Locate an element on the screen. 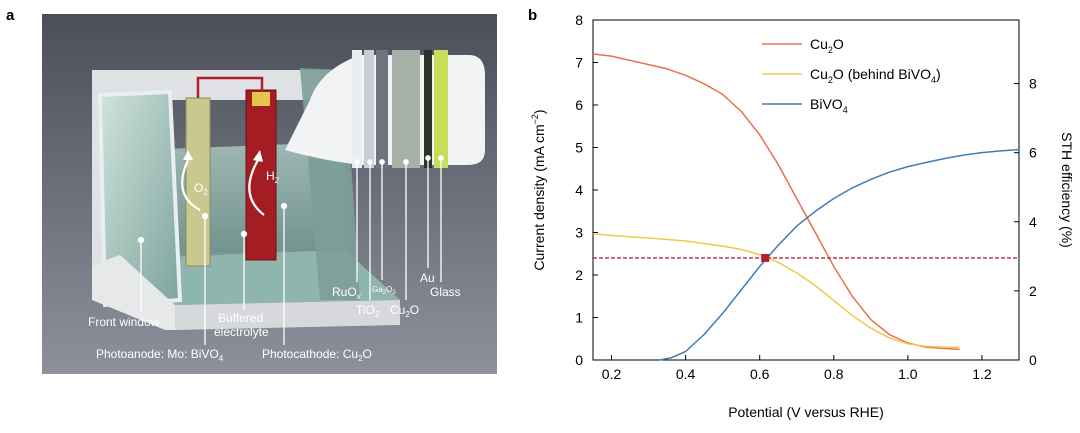  y-tick-label-6: 6 is located at coordinates (579, 105).